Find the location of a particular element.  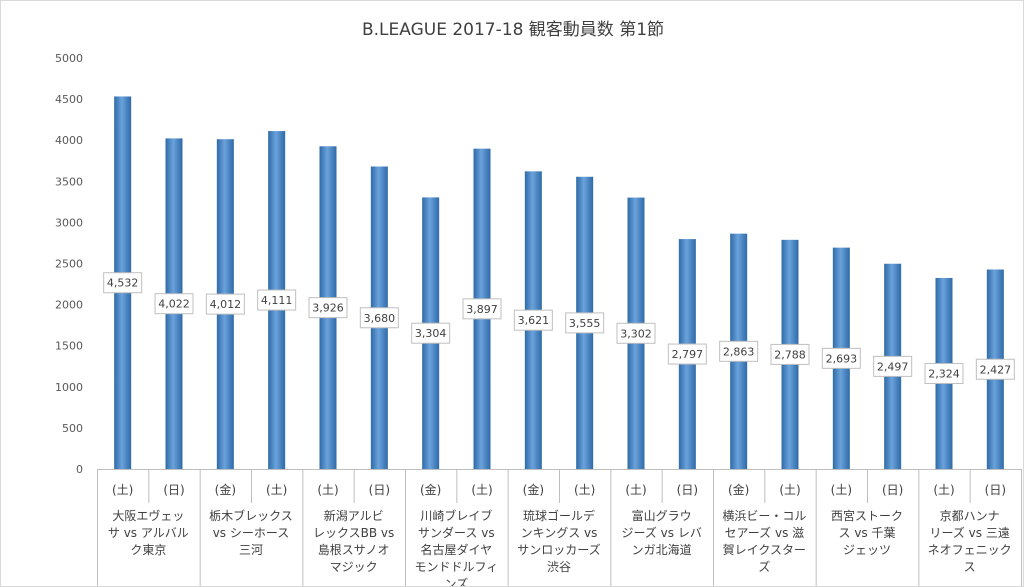

group-label-line: 新潟アルビ is located at coordinates (354, 515).